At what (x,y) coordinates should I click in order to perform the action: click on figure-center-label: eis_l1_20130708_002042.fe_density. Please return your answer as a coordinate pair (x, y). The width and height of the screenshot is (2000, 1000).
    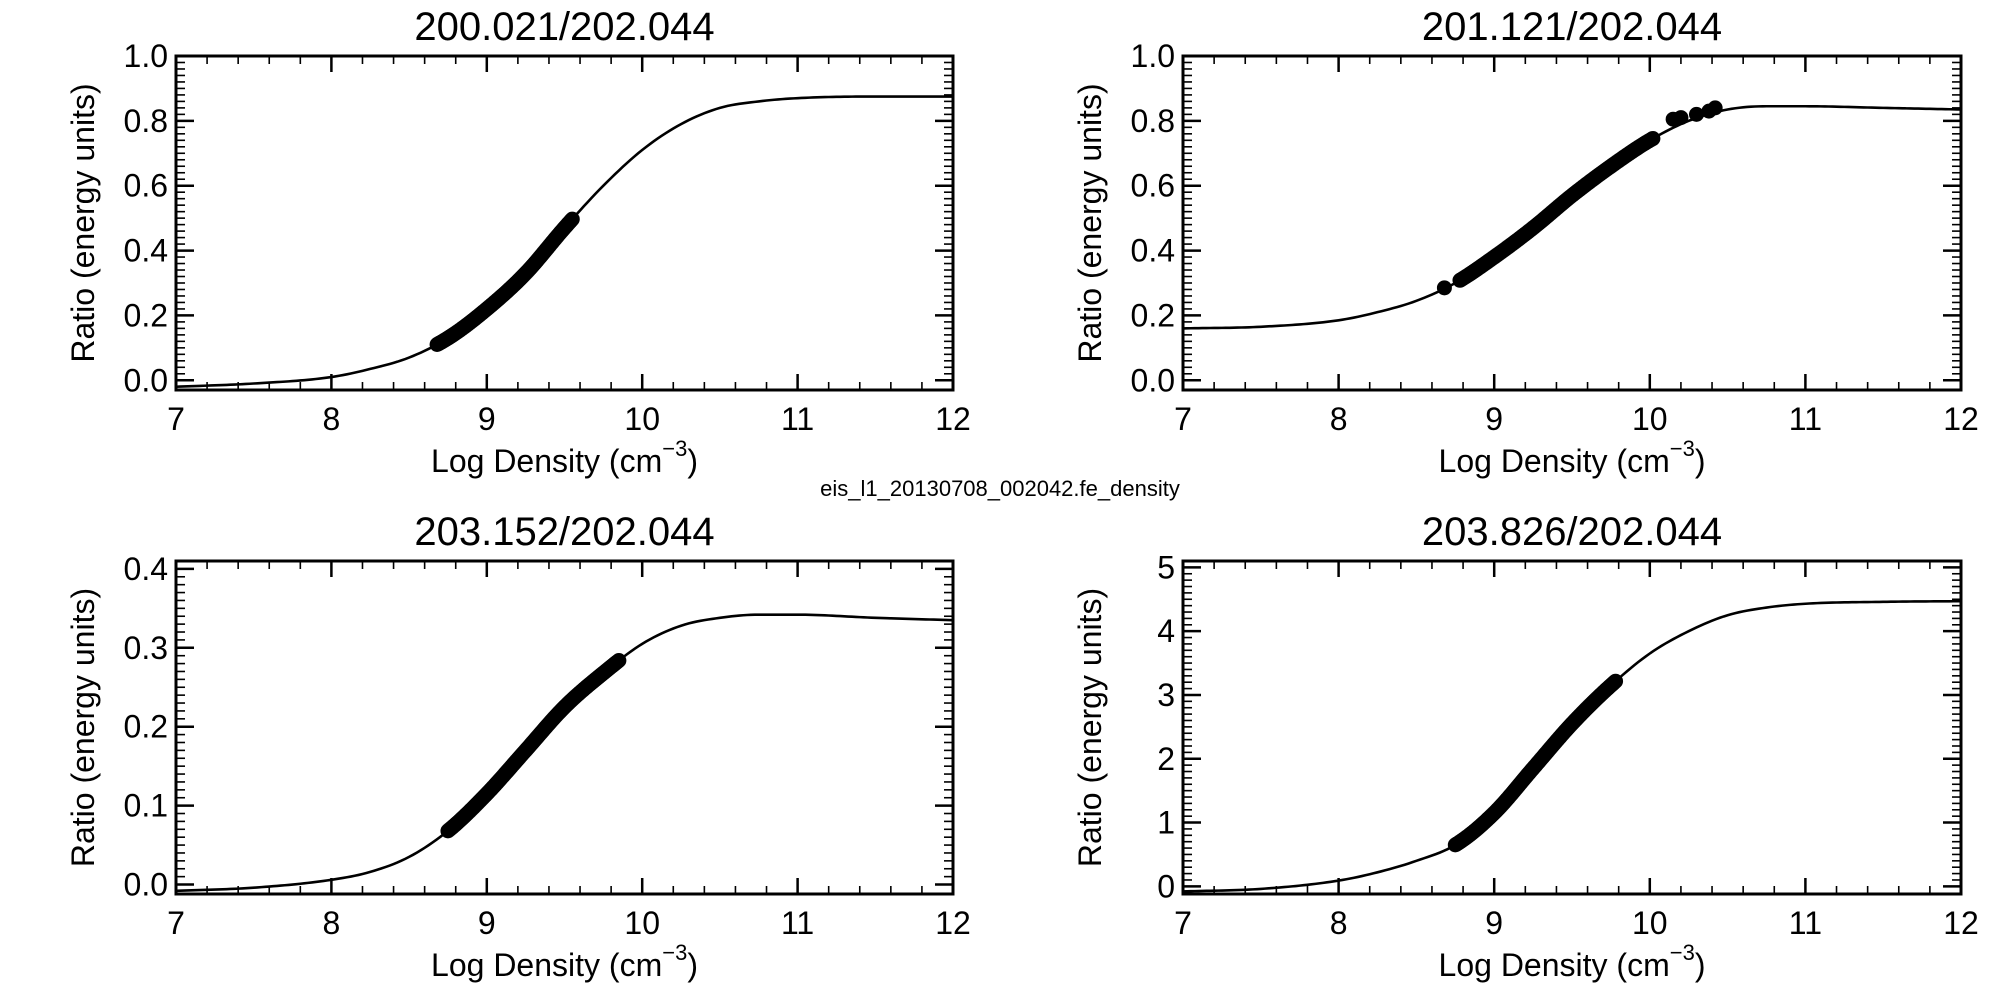
    Looking at the image, I should click on (1000, 488).